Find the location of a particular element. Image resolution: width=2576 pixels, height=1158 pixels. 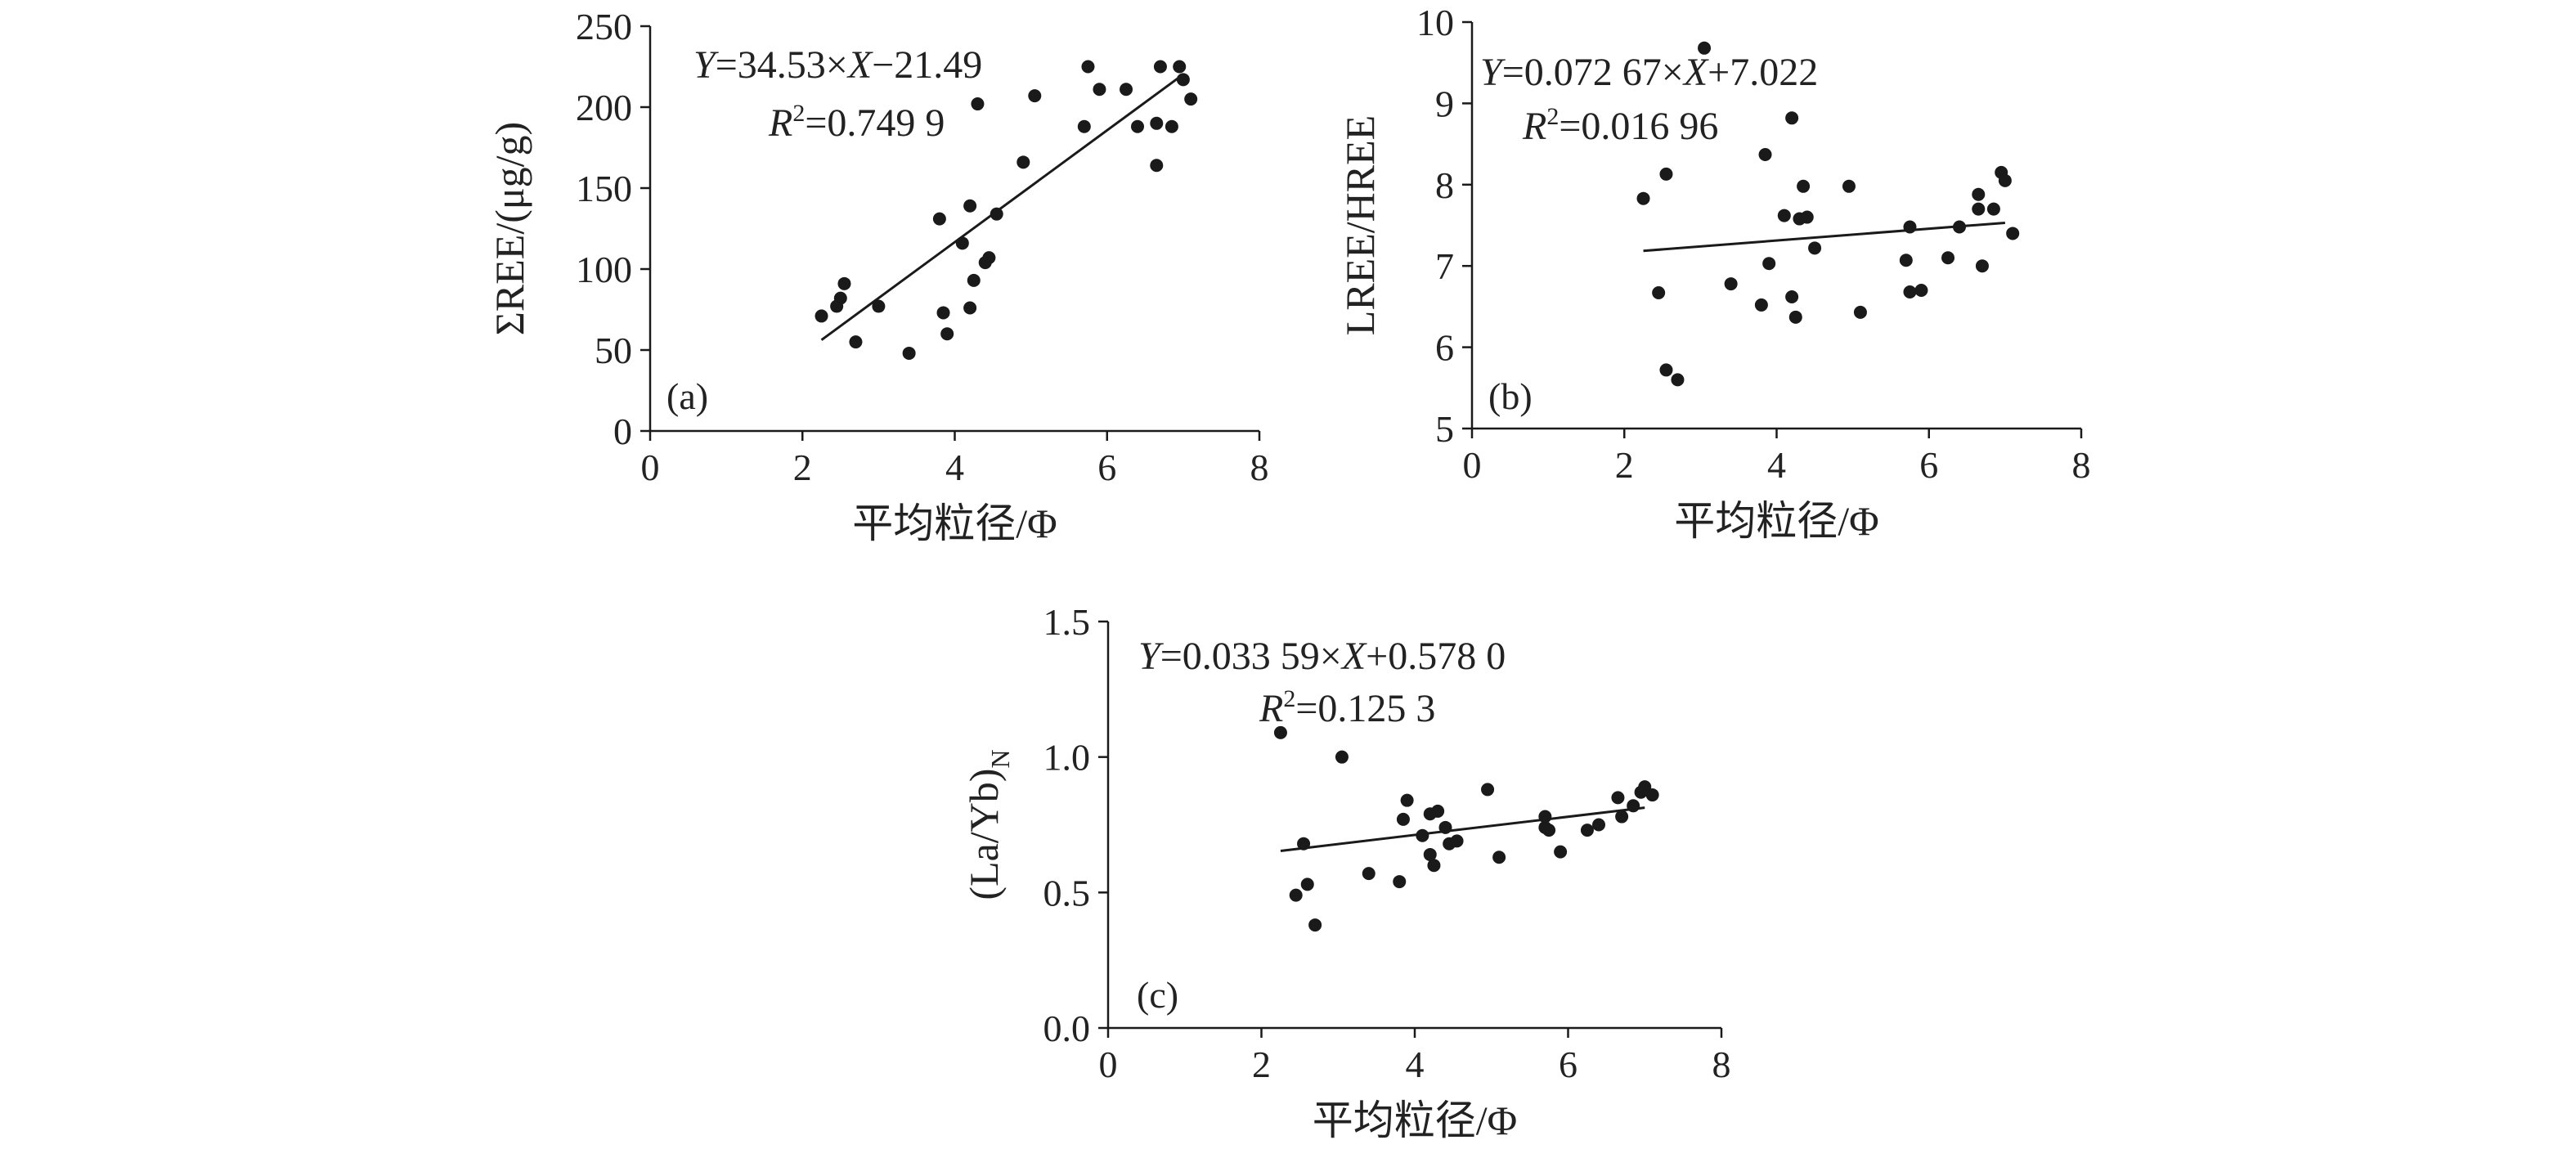

panel-label: (a) is located at coordinates (687, 396).